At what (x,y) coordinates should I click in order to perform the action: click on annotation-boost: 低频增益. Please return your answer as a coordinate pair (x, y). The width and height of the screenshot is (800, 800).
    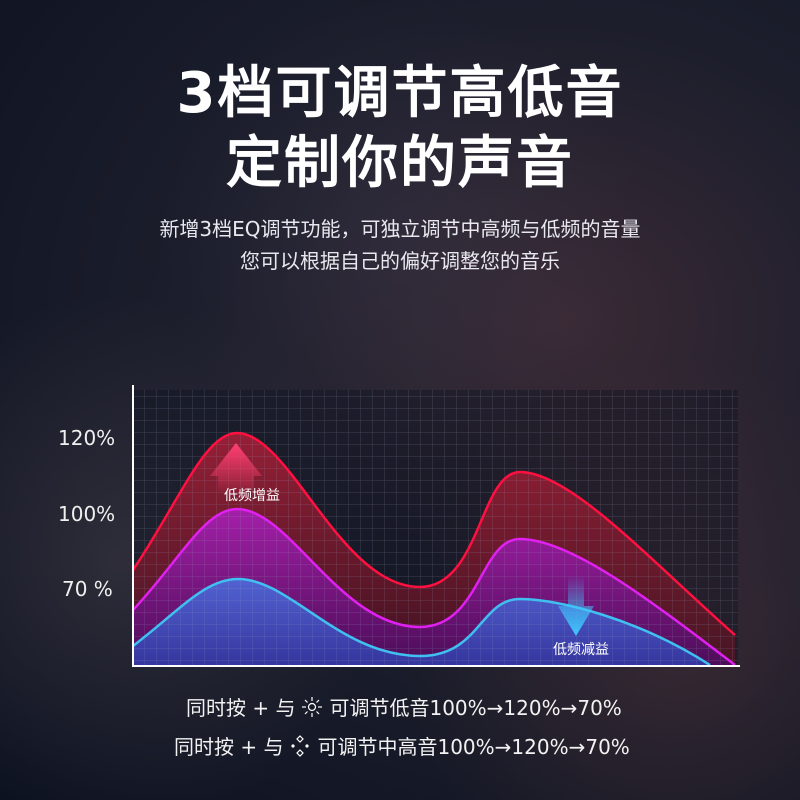
    Looking at the image, I should click on (252, 496).